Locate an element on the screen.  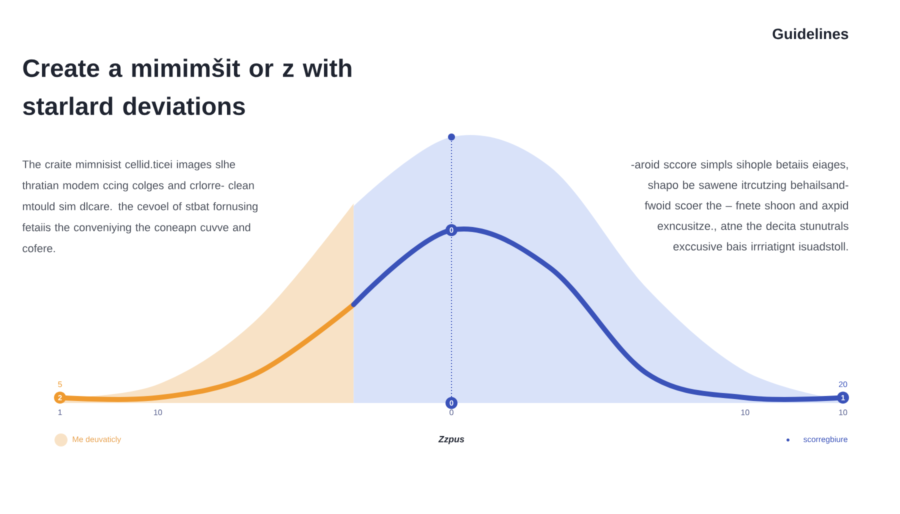
x-axis-title: Zzpus is located at coordinates (451, 440).